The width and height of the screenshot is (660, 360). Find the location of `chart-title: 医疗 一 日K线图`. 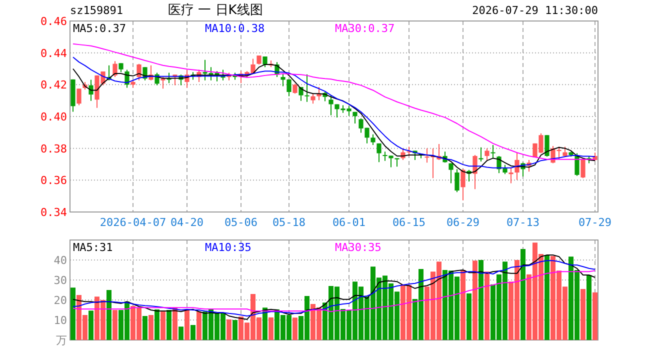

chart-title: 医疗 一 日K线图 is located at coordinates (215, 10).